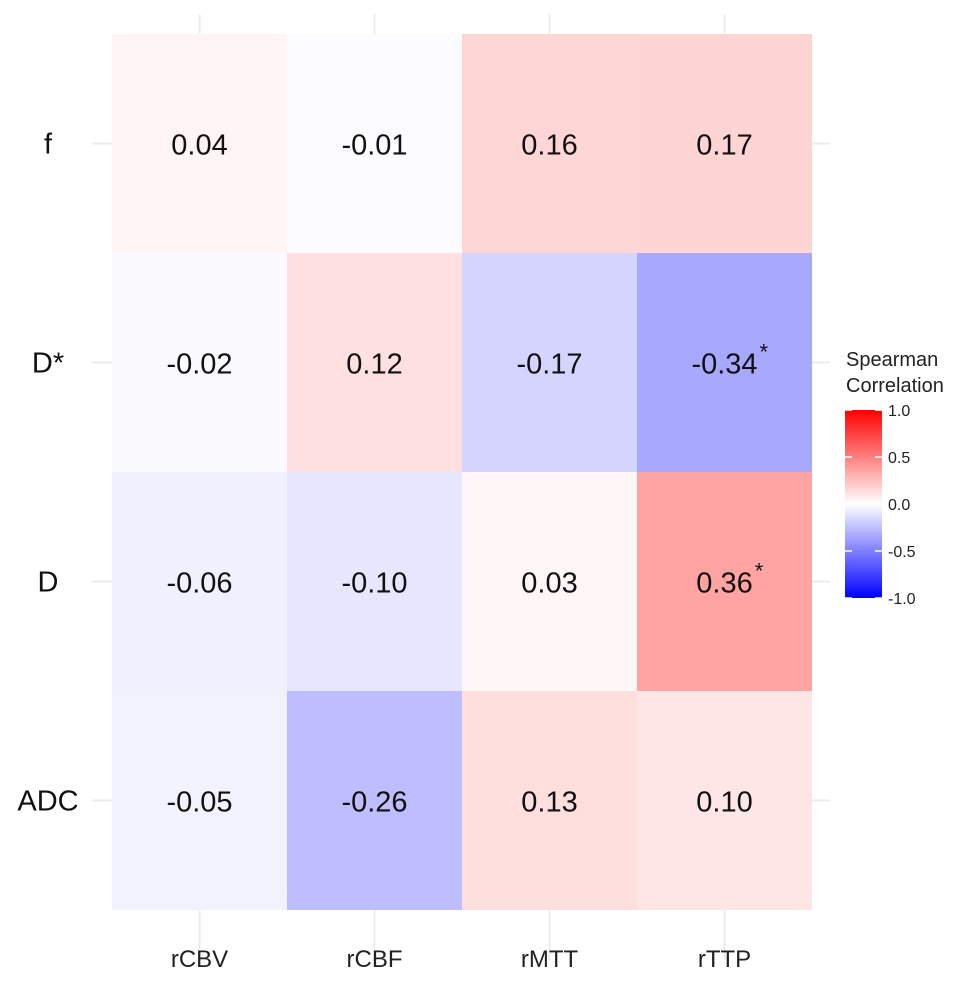 Image resolution: width=969 pixels, height=986 pixels. I want to click on cell-value-label: -0.01, so click(374, 146).